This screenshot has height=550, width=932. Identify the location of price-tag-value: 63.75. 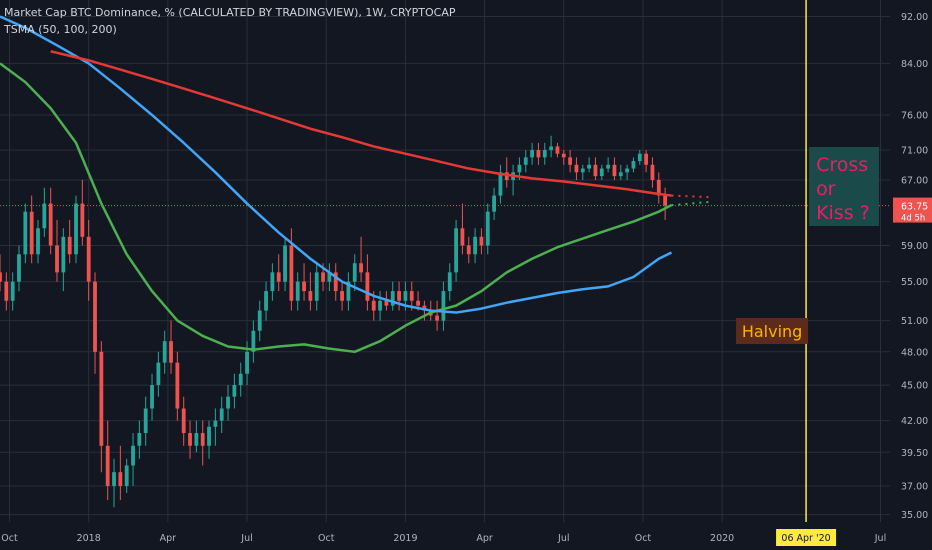
(914, 207).